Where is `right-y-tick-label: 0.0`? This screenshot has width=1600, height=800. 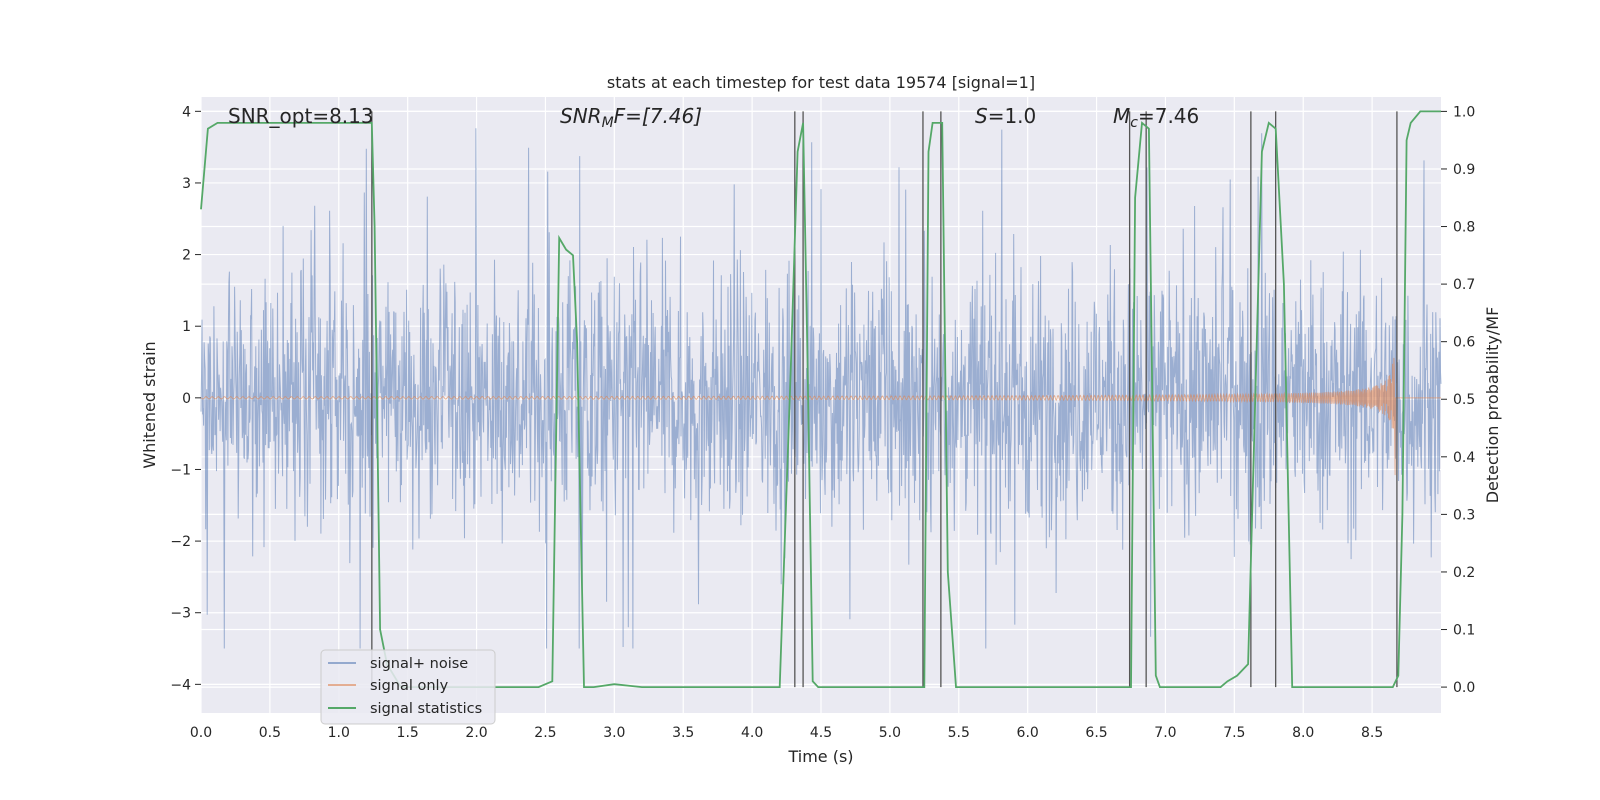 right-y-tick-label: 0.0 is located at coordinates (1464, 688).